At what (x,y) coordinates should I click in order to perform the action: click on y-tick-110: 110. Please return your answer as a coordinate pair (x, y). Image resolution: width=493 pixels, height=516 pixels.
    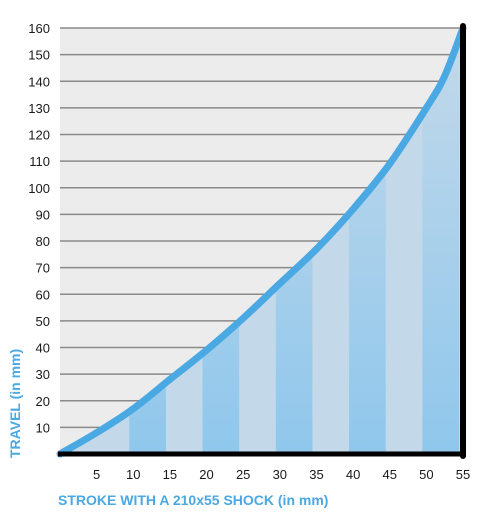
    Looking at the image, I should click on (39, 161).